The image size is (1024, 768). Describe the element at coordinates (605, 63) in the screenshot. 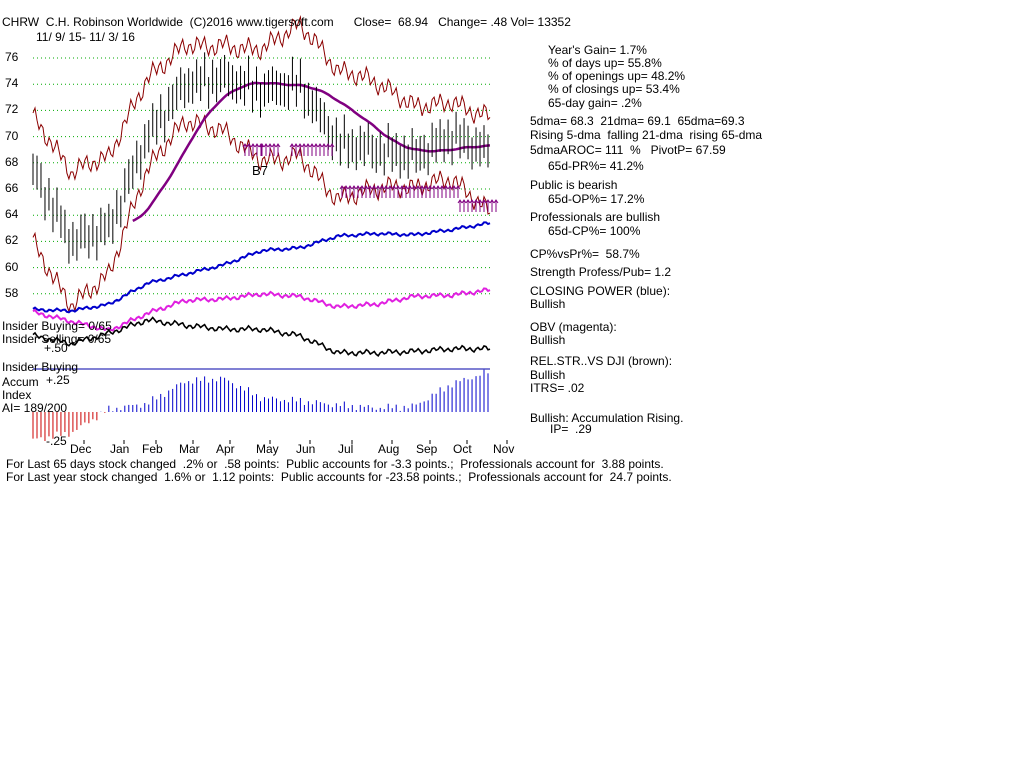

I see `days-up: % of days up= 55.8%` at that location.